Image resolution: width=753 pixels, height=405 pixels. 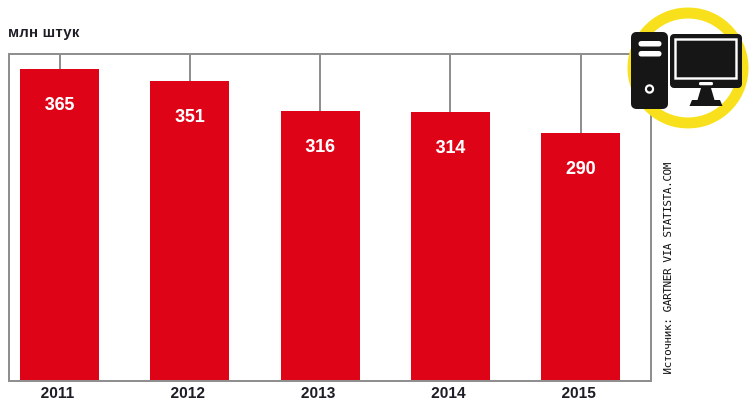 I want to click on y-axis-unit-label: млн штук, so click(x=44, y=32).